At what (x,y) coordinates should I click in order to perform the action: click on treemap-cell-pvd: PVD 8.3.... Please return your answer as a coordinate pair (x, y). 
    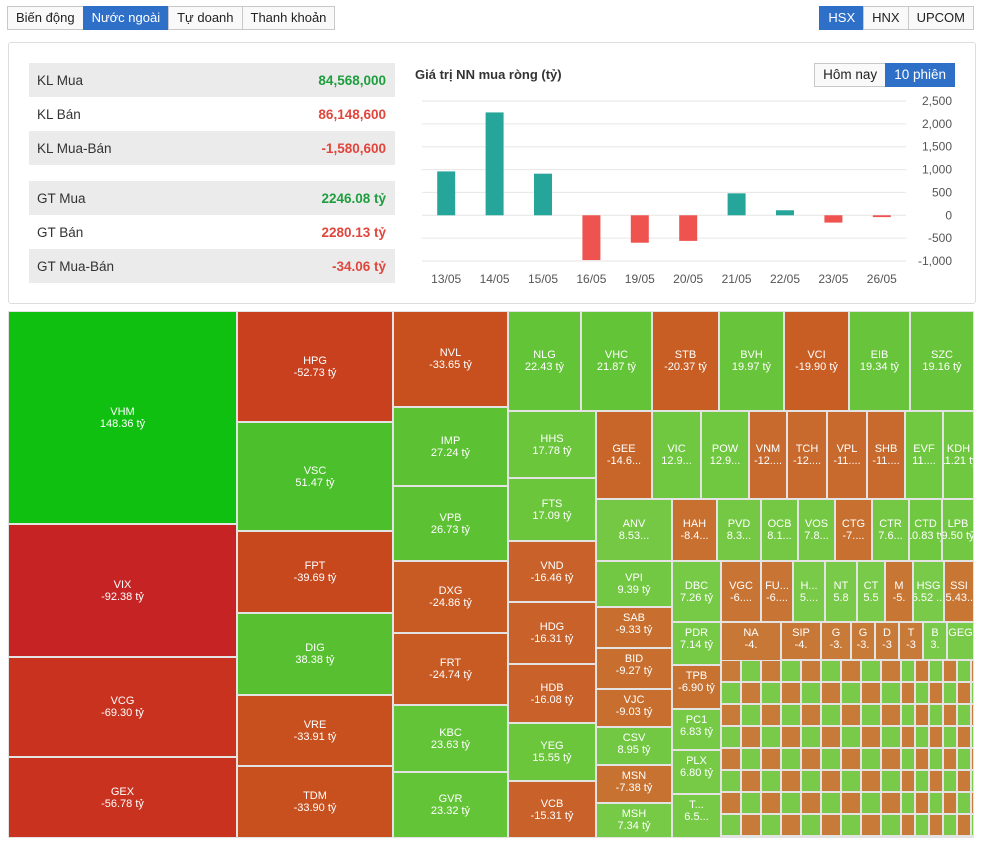
    Looking at the image, I should click on (739, 530).